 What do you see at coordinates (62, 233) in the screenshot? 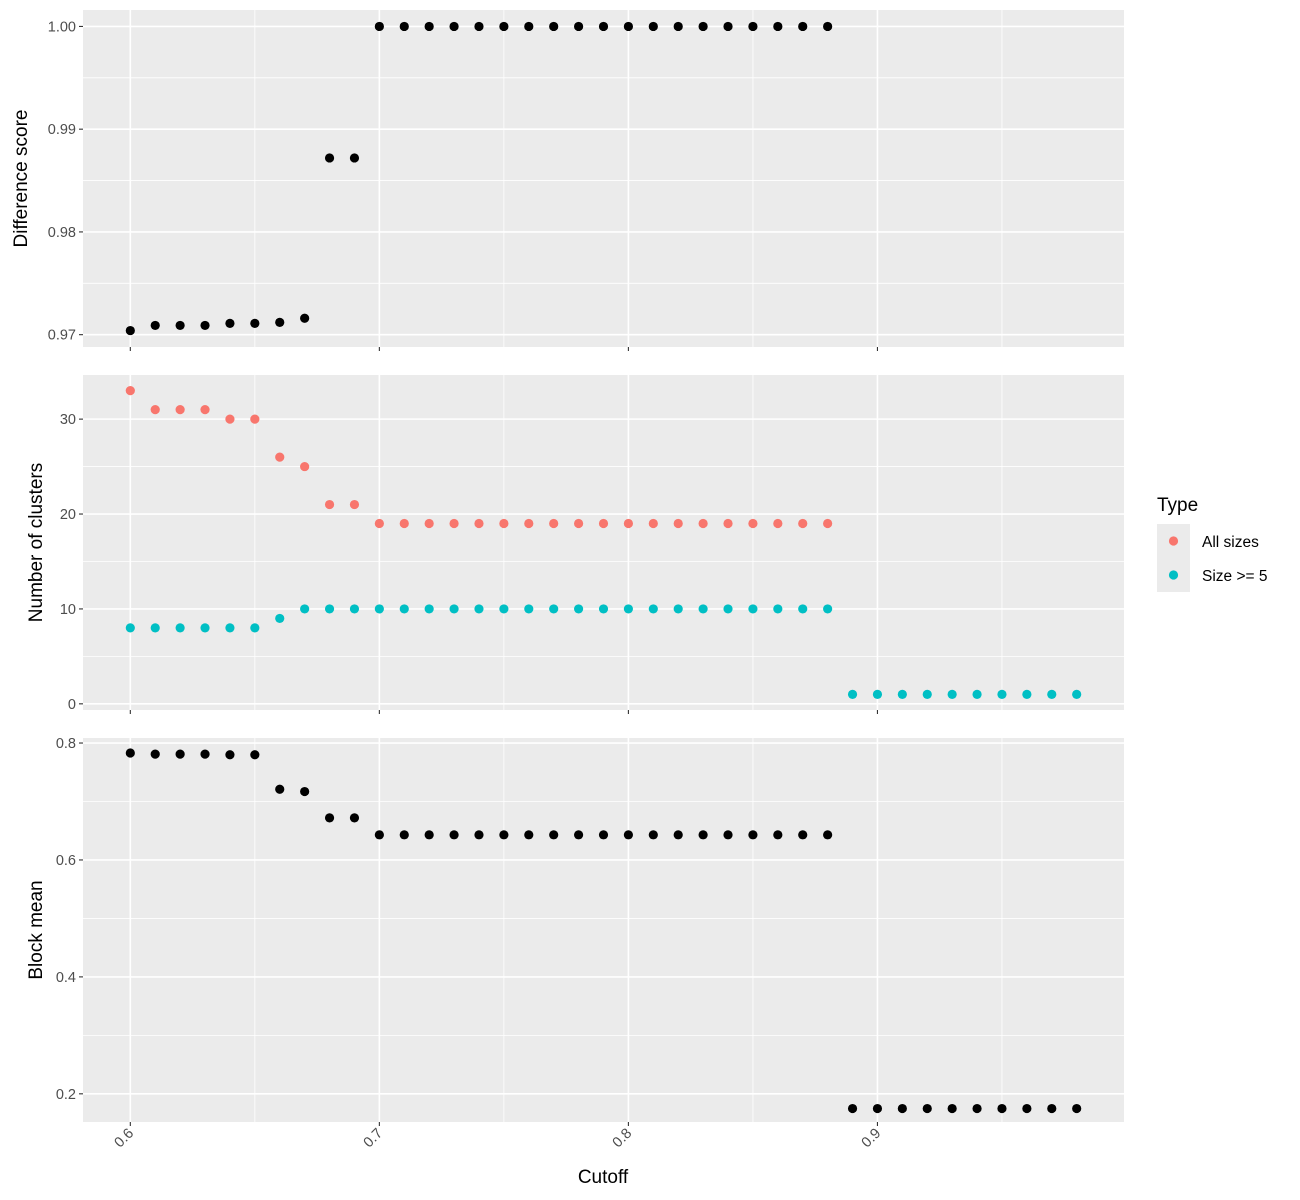
I see `y-tick-label: 0.98` at bounding box center [62, 233].